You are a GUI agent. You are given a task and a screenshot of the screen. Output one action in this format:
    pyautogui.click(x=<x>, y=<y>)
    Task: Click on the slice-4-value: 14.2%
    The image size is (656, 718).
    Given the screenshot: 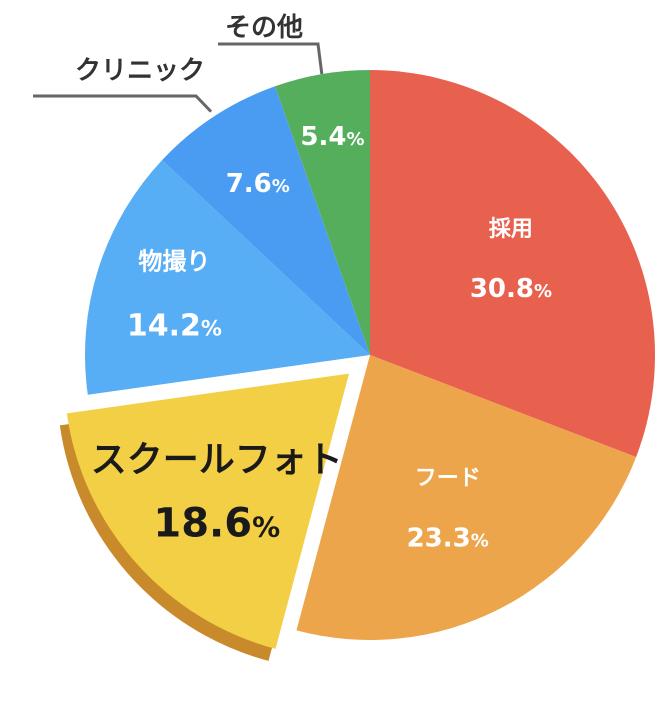 What is the action you would take?
    pyautogui.click(x=174, y=326)
    